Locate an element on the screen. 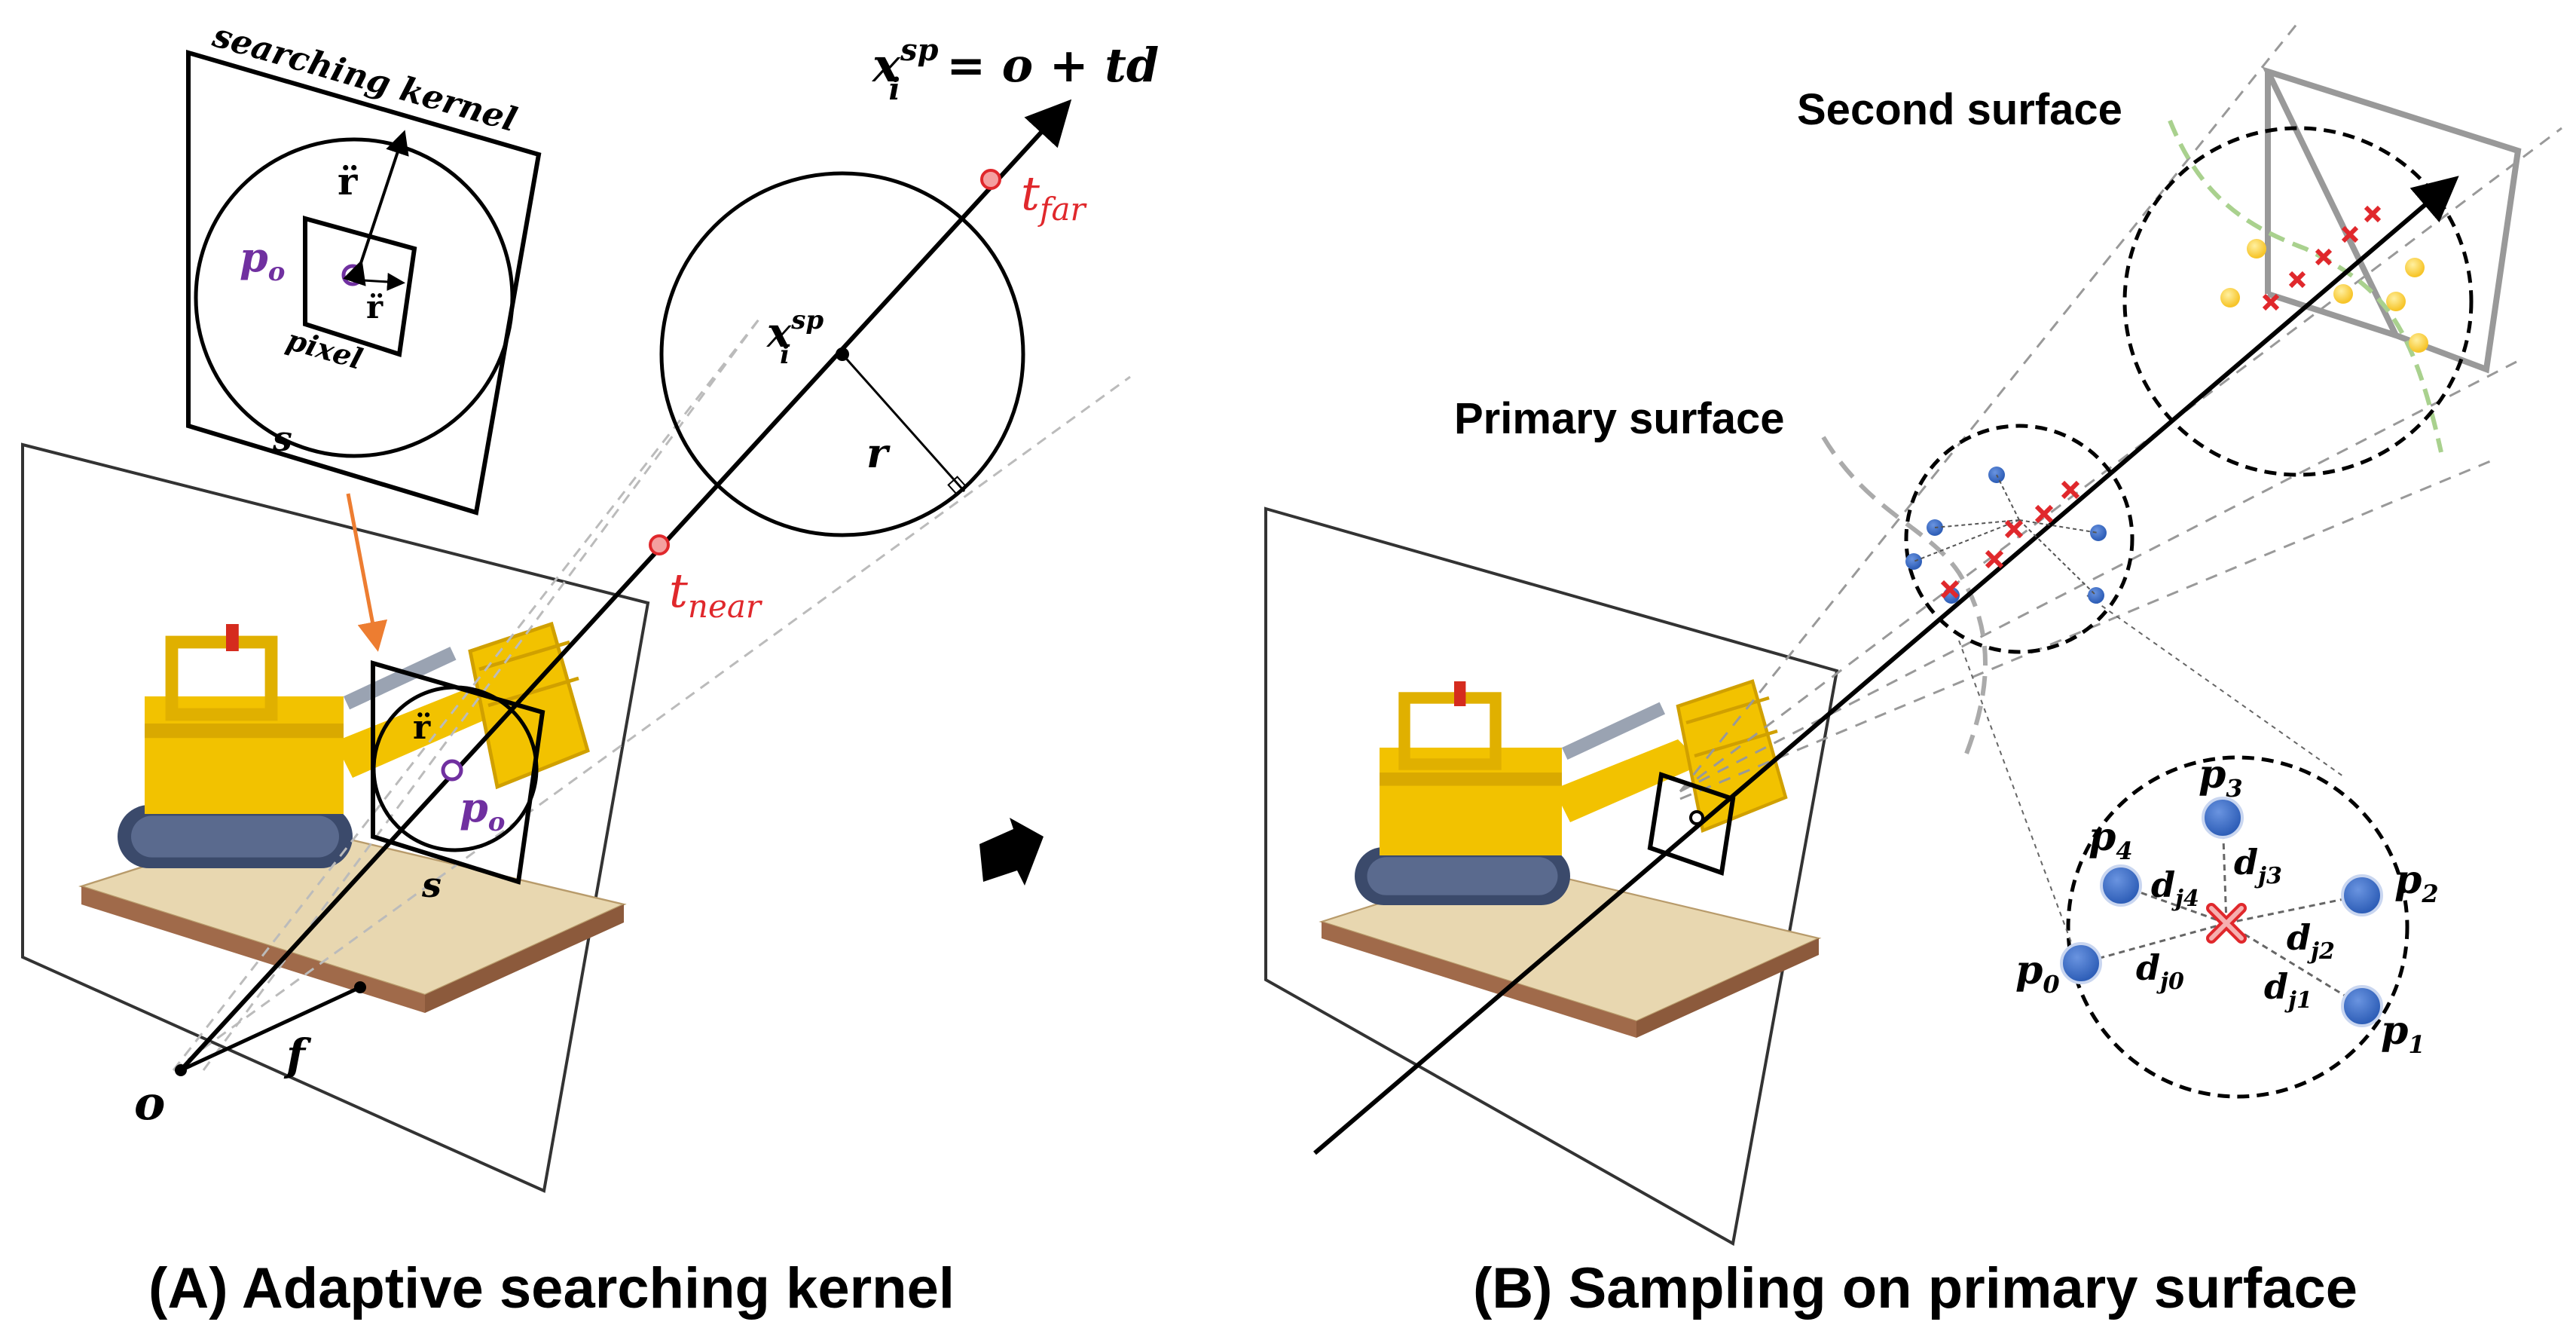  point-p4 is located at coordinates (2121, 885).